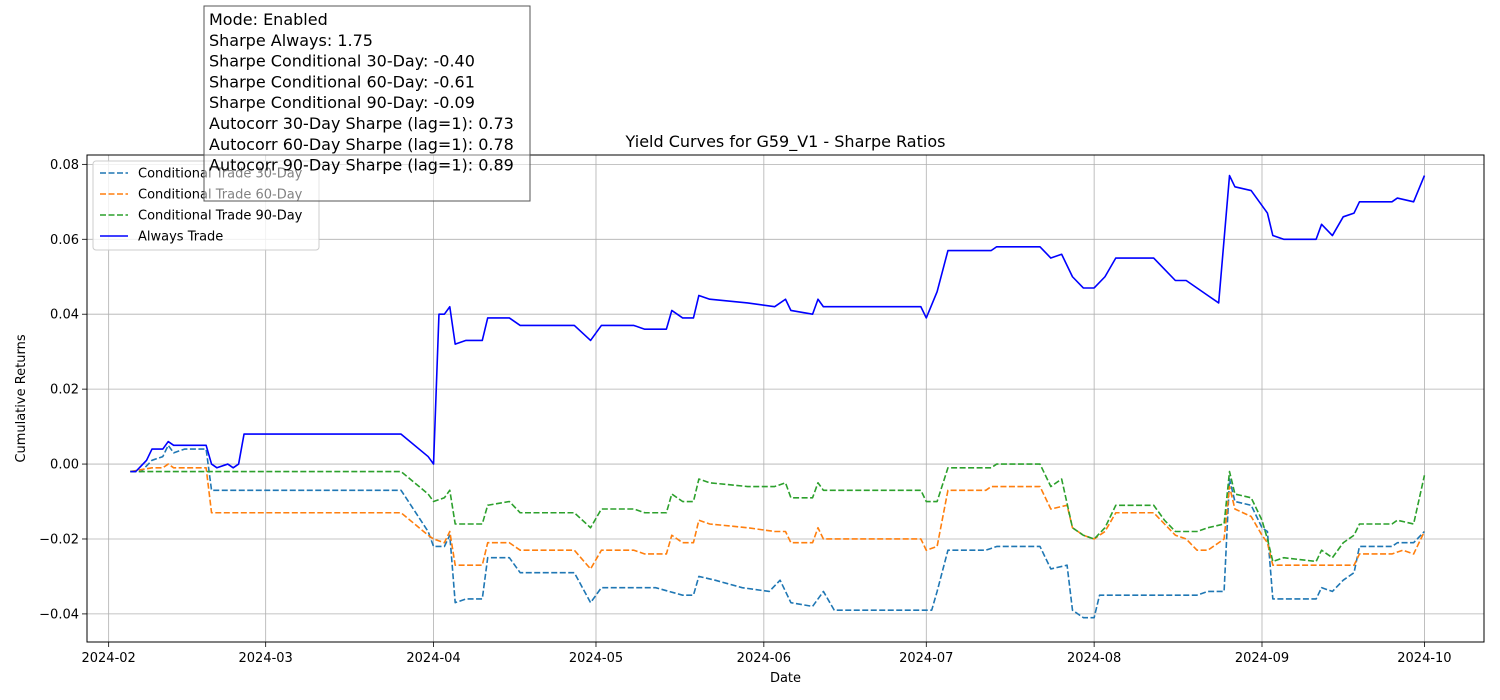  What do you see at coordinates (361, 165) in the screenshot?
I see `stats-line-8: Autocorr 90-Day Sharpe (lag=1): 0.89` at bounding box center [361, 165].